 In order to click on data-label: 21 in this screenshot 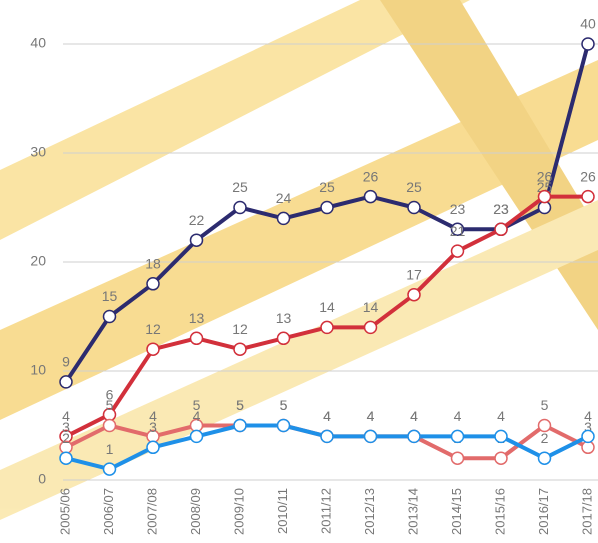, I will do `click(458, 231)`.